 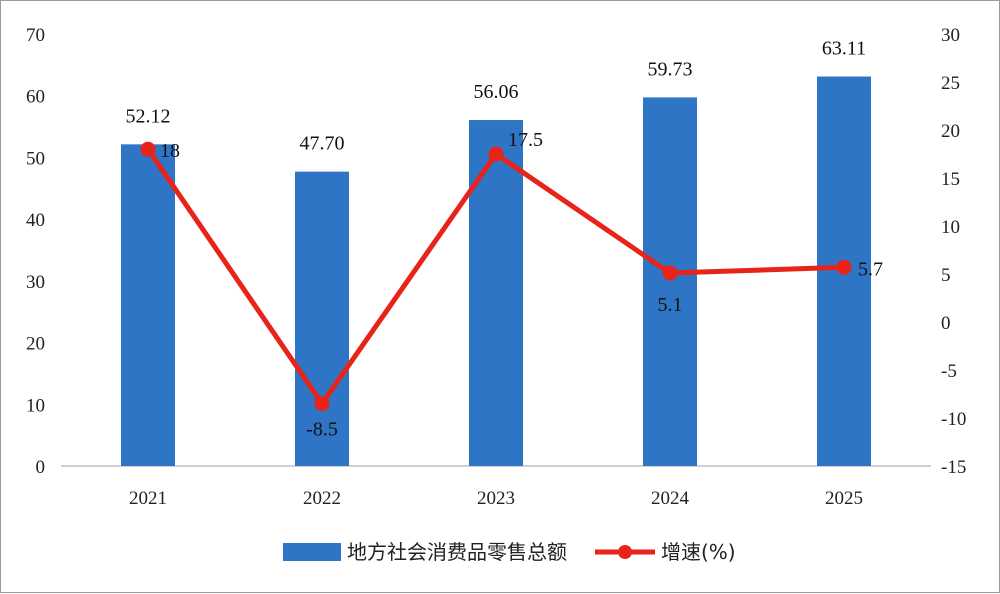 What do you see at coordinates (35, 405) in the screenshot?
I see `left-tick-label: 10` at bounding box center [35, 405].